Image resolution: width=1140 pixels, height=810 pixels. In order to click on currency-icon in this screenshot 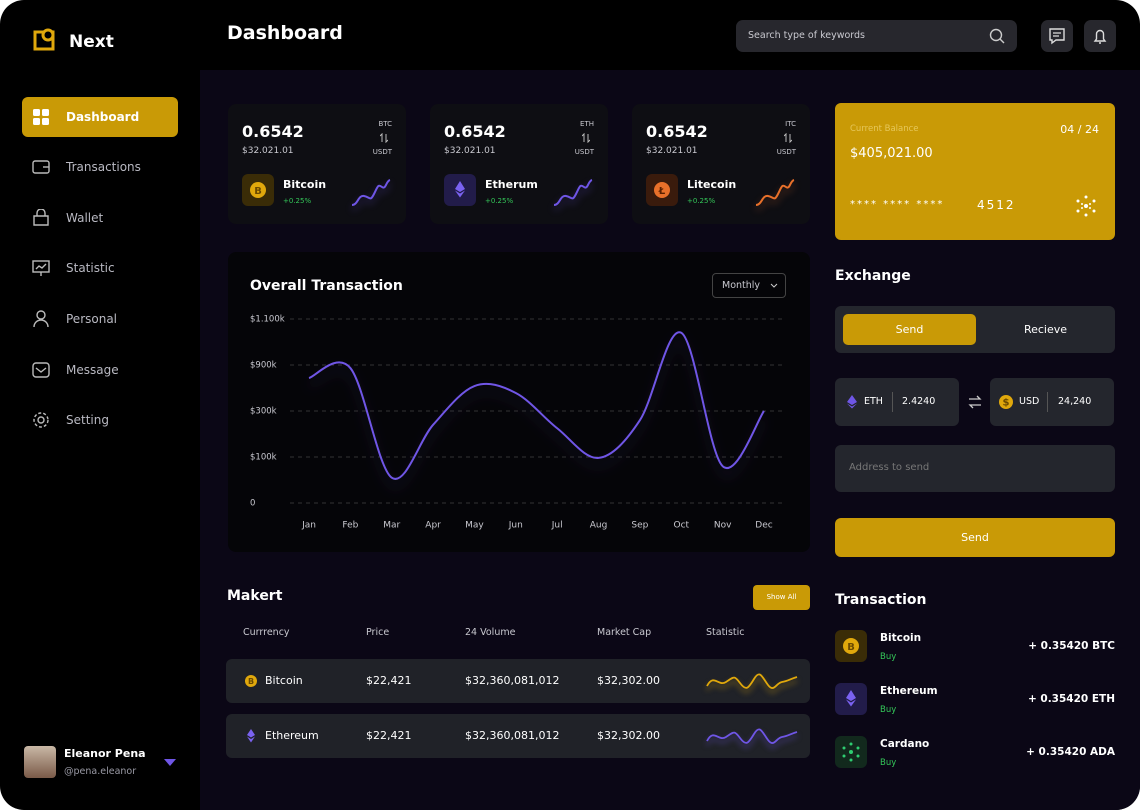, I will do `click(251, 736)`.